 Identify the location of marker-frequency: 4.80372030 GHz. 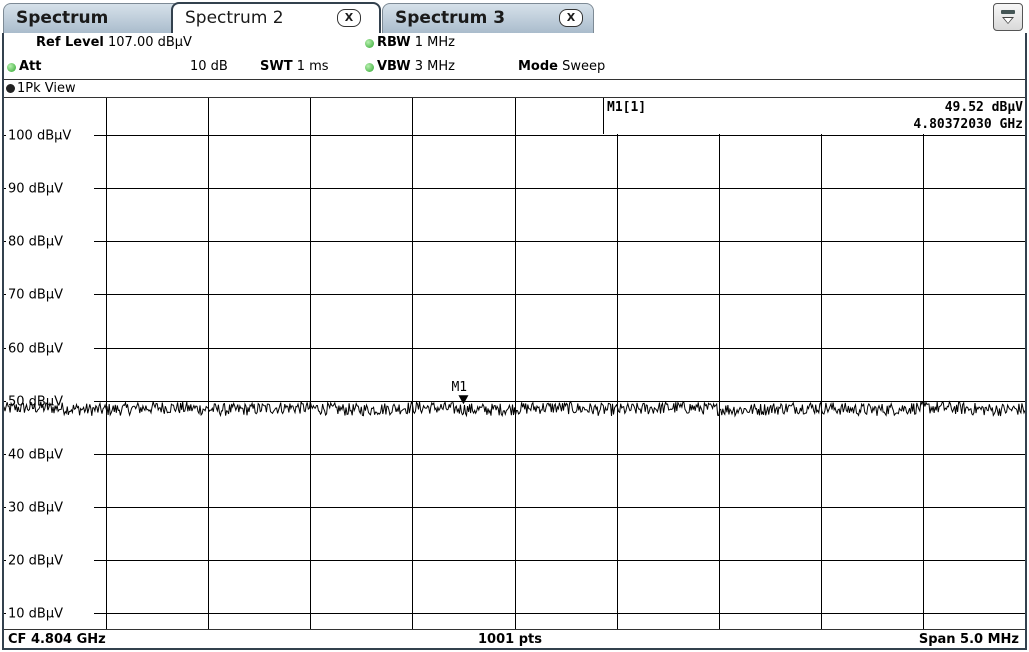
(968, 124).